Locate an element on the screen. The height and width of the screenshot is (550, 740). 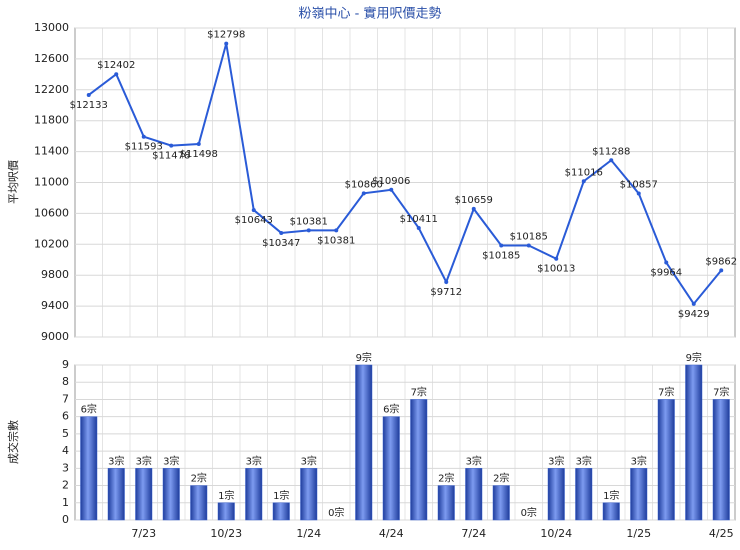
data-label: $10013 is located at coordinates (556, 269).